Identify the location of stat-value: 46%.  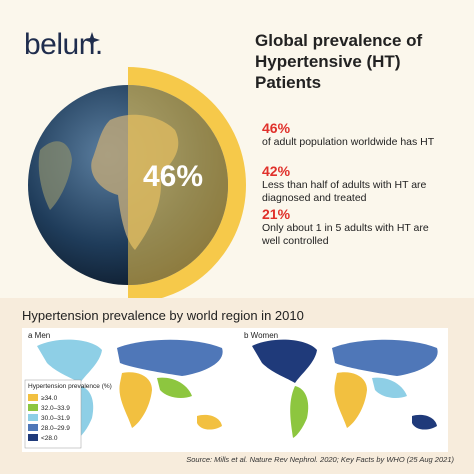
(276, 128).